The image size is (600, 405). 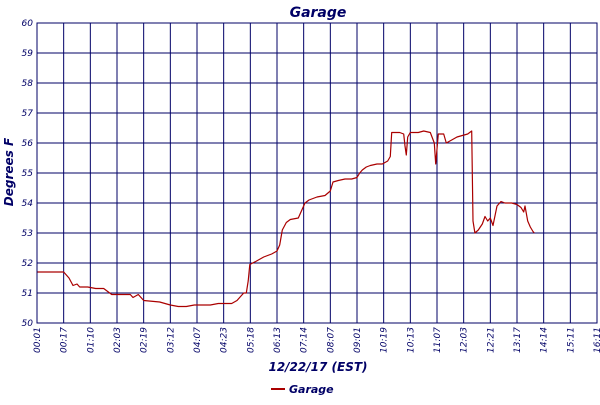 What do you see at coordinates (571, 340) in the screenshot?
I see `x-tick-label: 15:11` at bounding box center [571, 340].